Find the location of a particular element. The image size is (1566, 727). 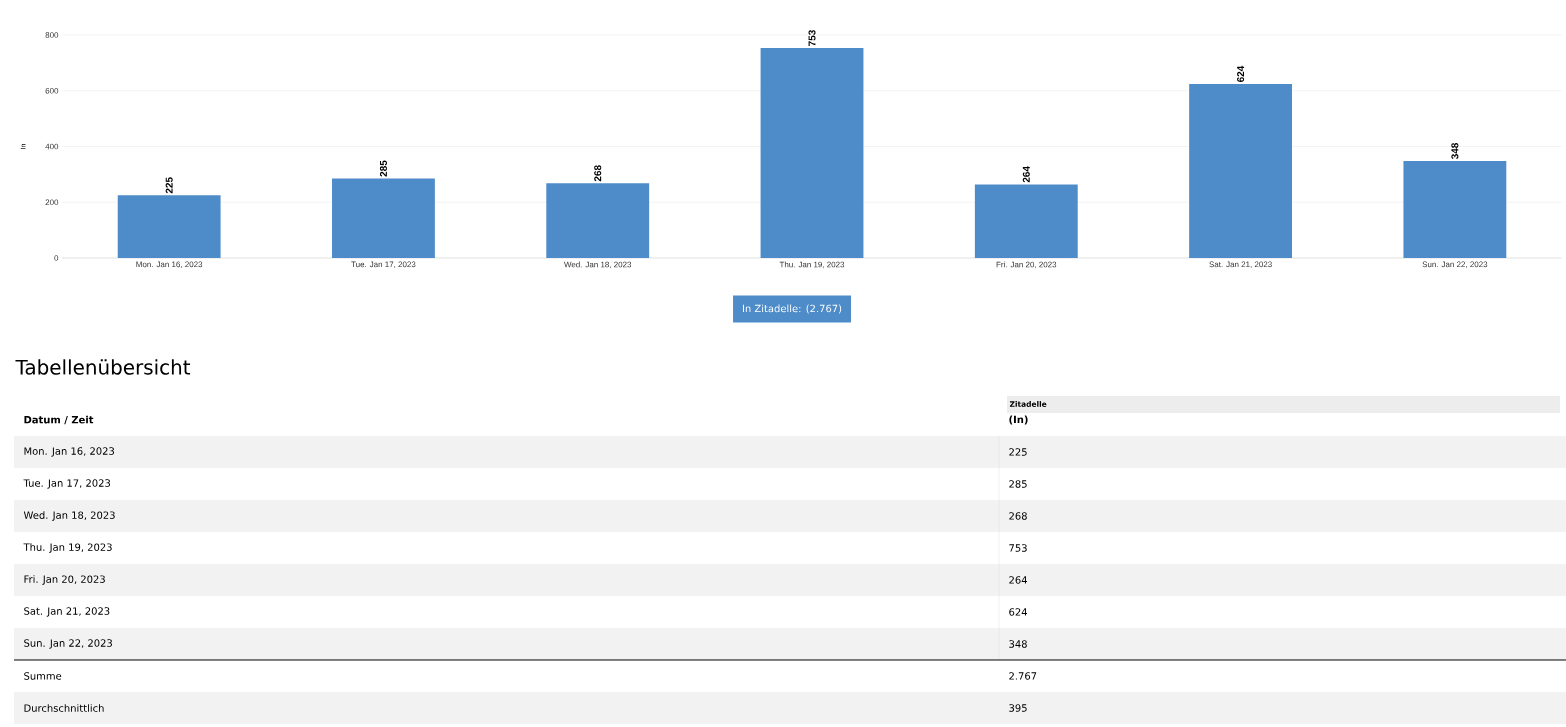

data-label: 624 is located at coordinates (1241, 74).